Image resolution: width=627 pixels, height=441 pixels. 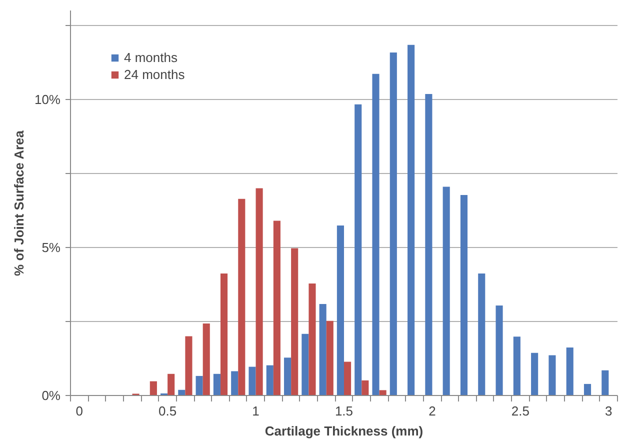 I want to click on x-tick-label: 1.5, so click(x=344, y=411).